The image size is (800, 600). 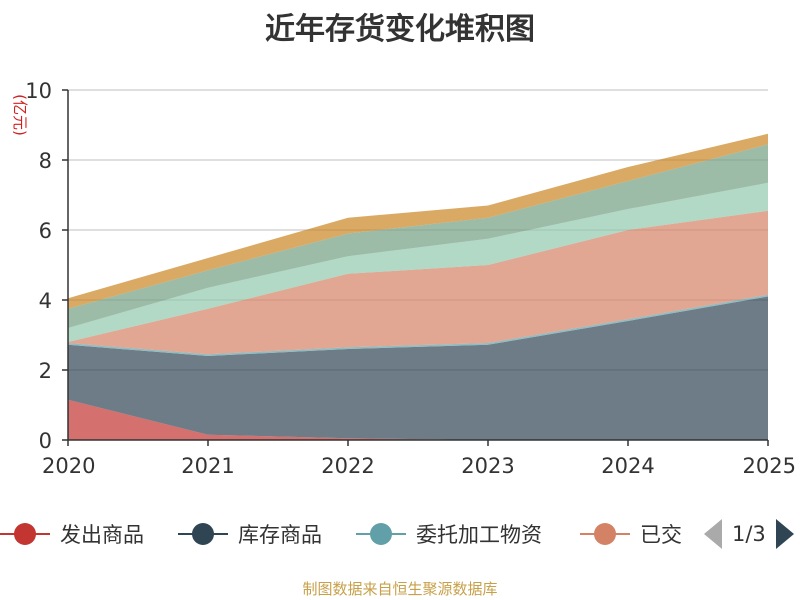 I want to click on y-tick-label: 6, so click(x=45, y=231).